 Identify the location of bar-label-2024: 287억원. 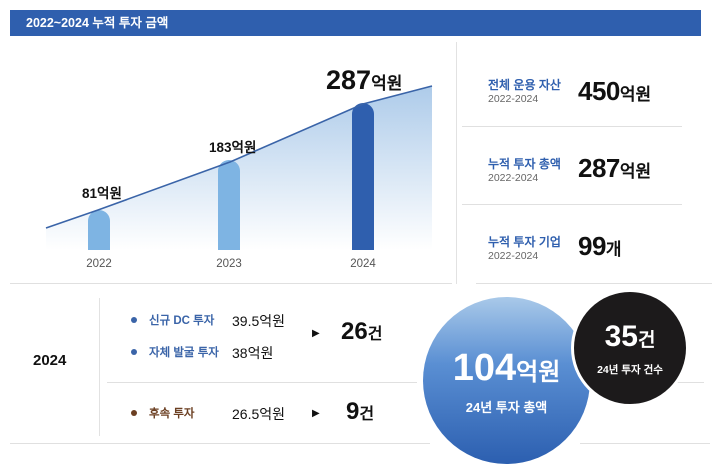
(364, 80).